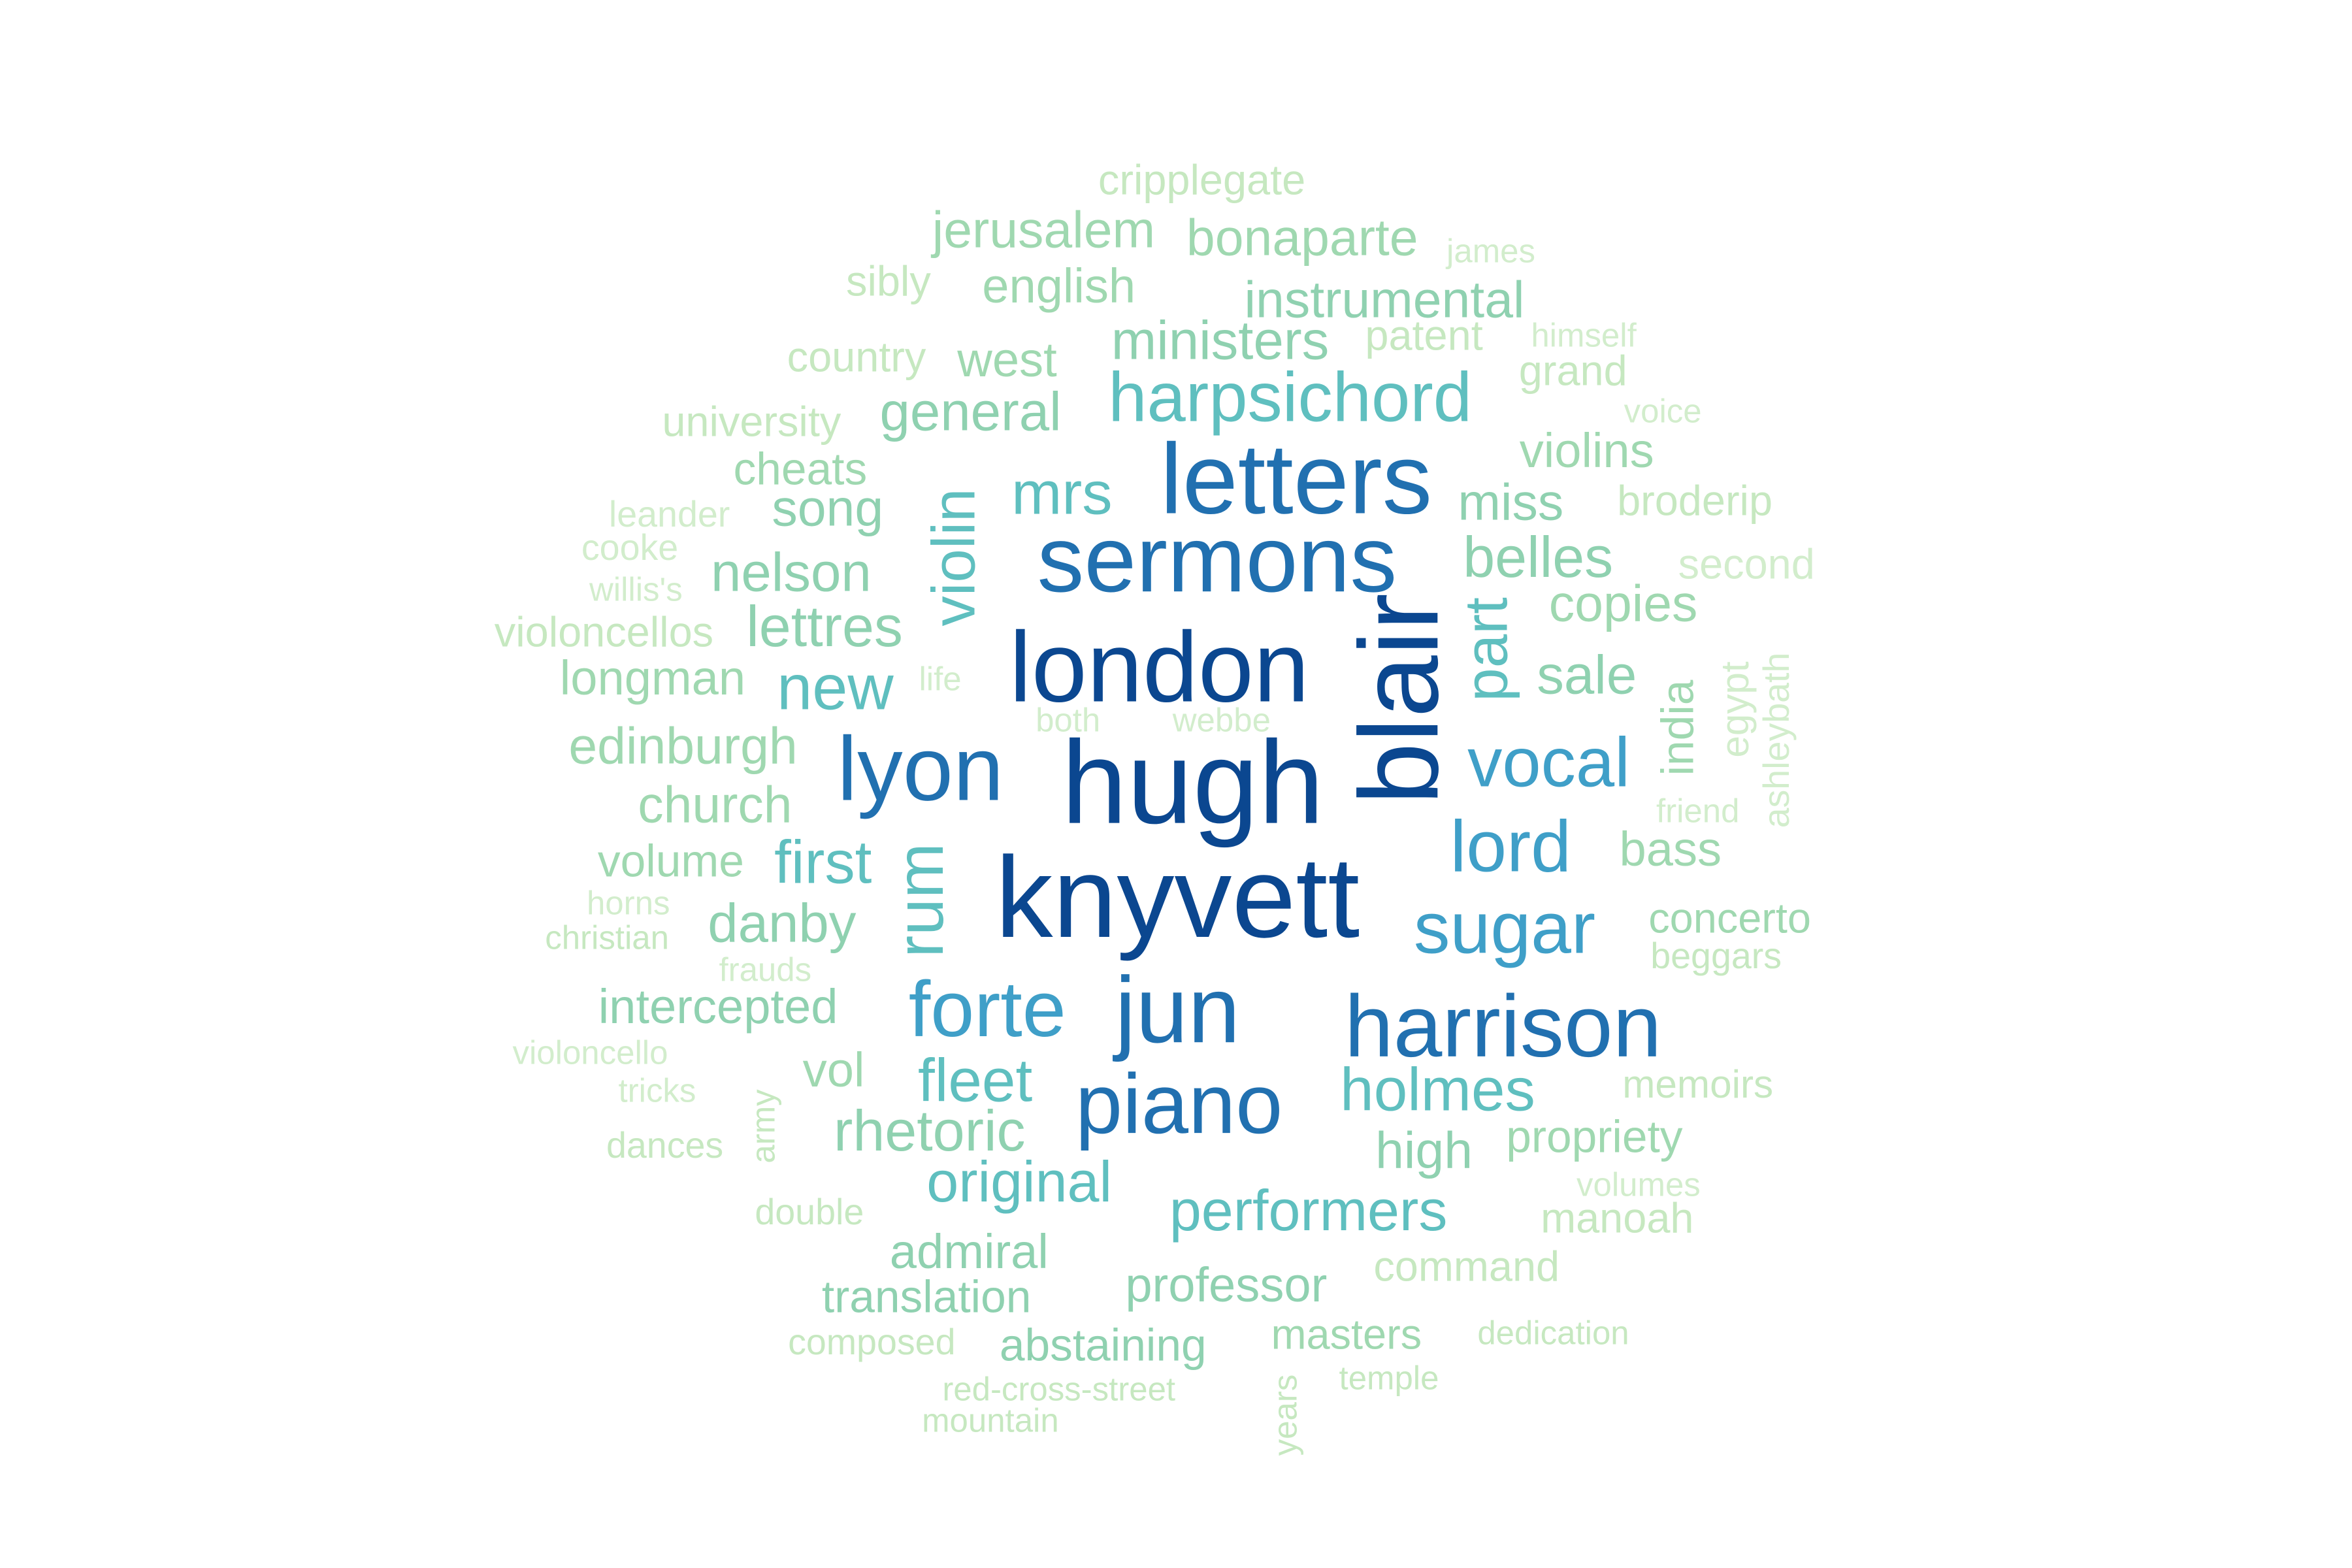  What do you see at coordinates (1296, 479) in the screenshot?
I see `word-letters: letters` at bounding box center [1296, 479].